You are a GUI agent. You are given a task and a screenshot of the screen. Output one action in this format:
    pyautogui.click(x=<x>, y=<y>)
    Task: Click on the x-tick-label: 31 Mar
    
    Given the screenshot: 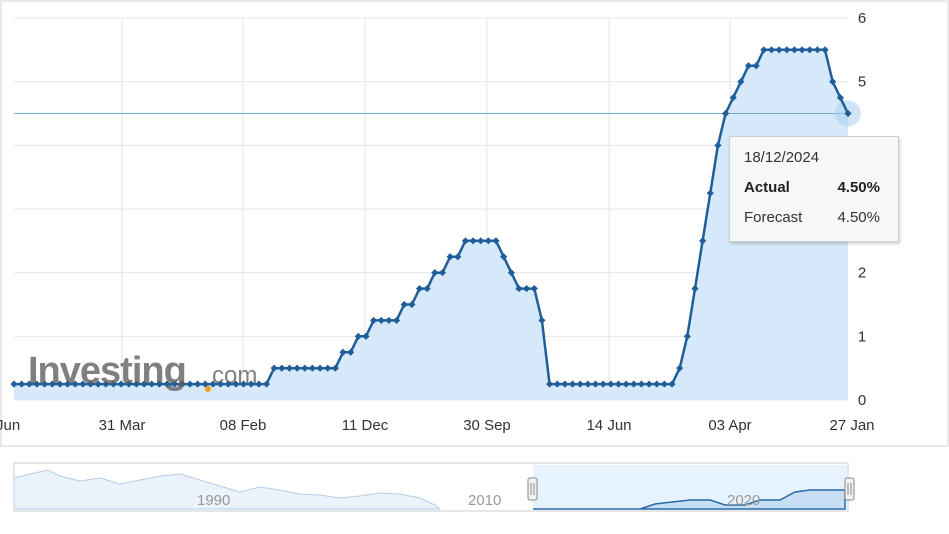 What is the action you would take?
    pyautogui.click(x=122, y=425)
    